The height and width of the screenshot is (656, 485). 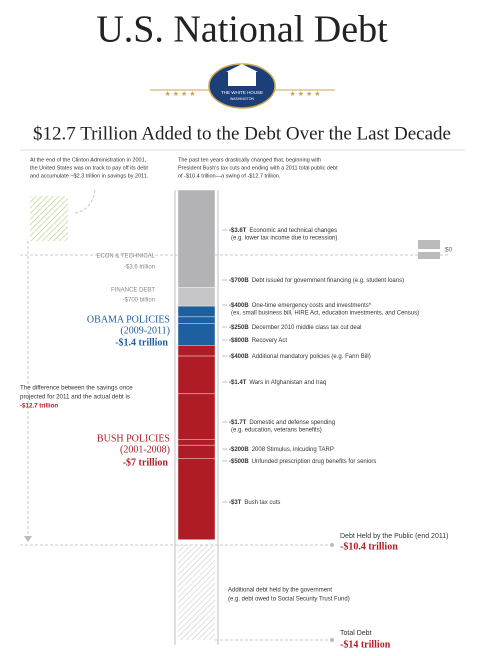 I want to click on total-value: -$14 trillion, so click(x=365, y=644).